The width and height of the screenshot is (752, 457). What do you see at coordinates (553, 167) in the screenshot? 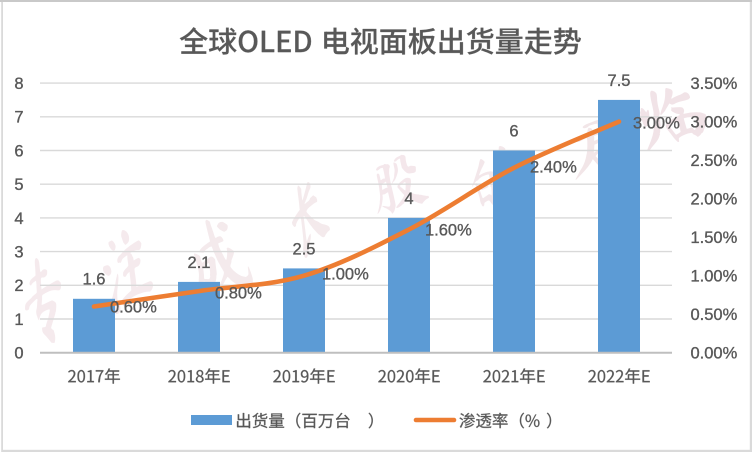
I see `svg-text: 2.40%` at bounding box center [553, 167].